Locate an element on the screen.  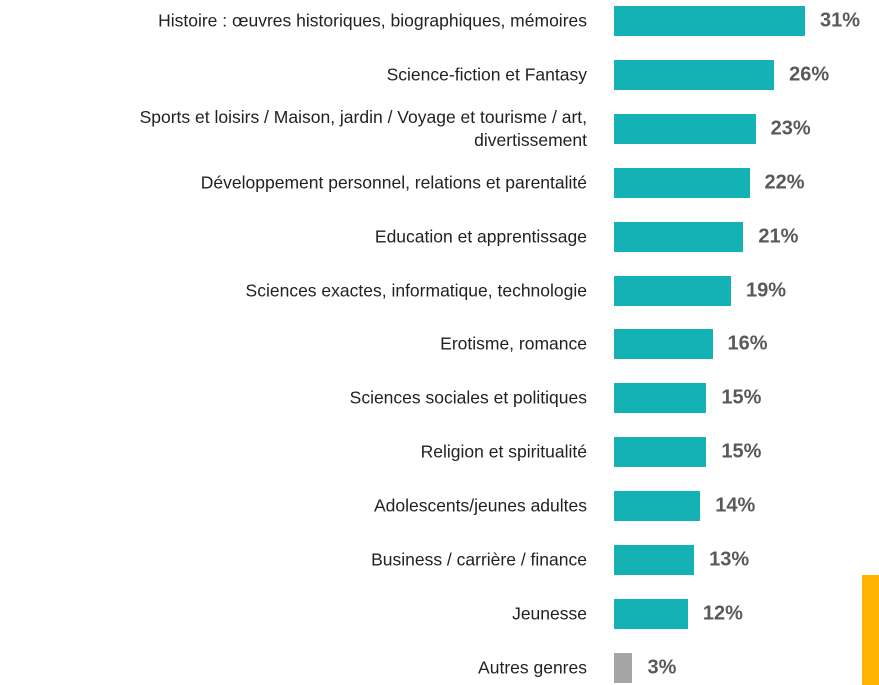
category-label: Erotisme, romance is located at coordinates (513, 343).